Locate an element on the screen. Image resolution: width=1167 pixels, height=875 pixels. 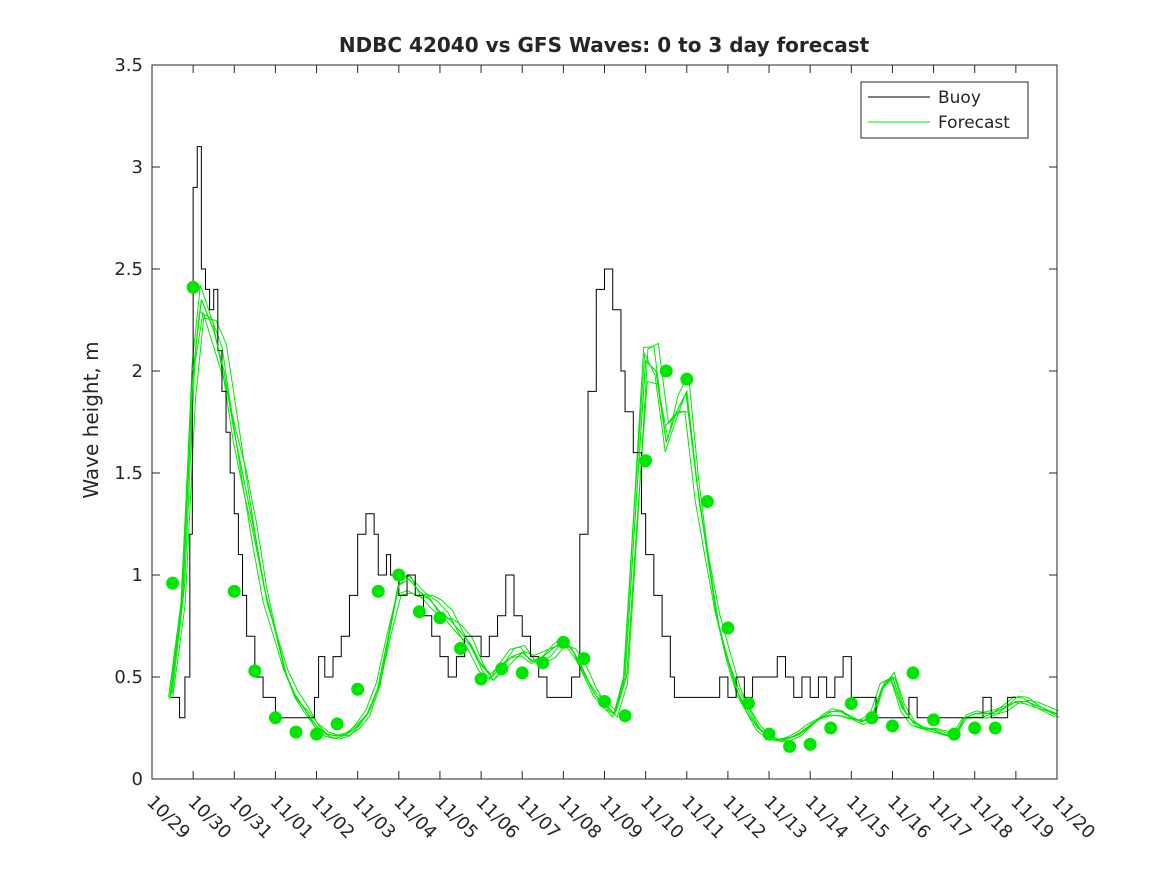
legend: Buoy Forecast is located at coordinates (944, 110).